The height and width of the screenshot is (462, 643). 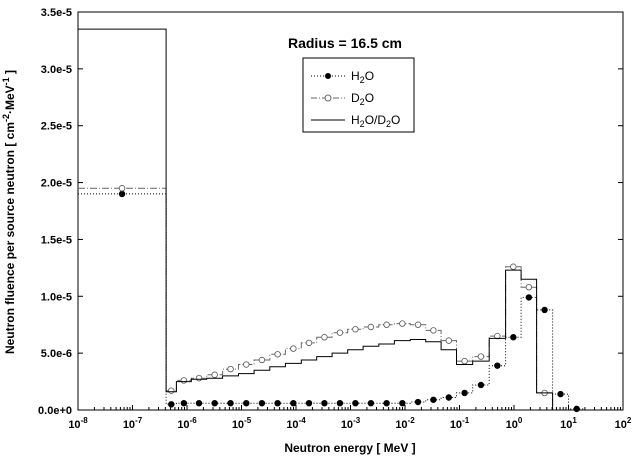 What do you see at coordinates (349, 448) in the screenshot?
I see `x-axis-label: Neutron energy [ MeV ]` at bounding box center [349, 448].